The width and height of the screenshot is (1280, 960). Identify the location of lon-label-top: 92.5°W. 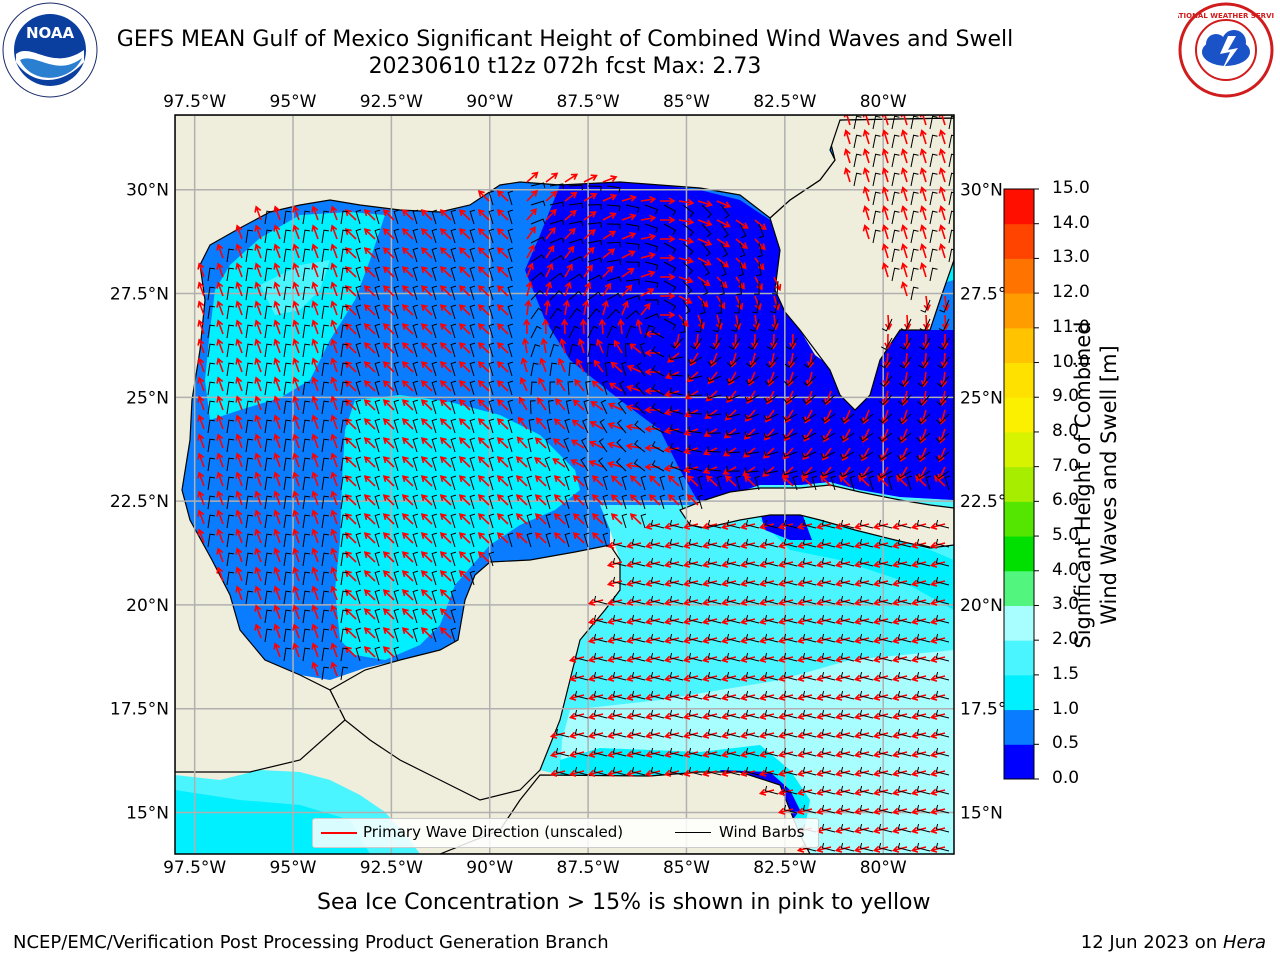
(391, 102).